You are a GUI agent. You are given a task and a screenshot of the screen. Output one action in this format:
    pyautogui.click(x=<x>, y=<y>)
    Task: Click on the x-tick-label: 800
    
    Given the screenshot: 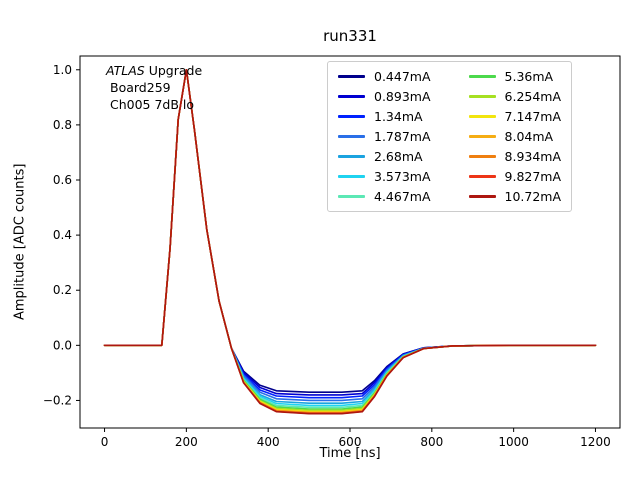 What is the action you would take?
    pyautogui.click(x=431, y=442)
    